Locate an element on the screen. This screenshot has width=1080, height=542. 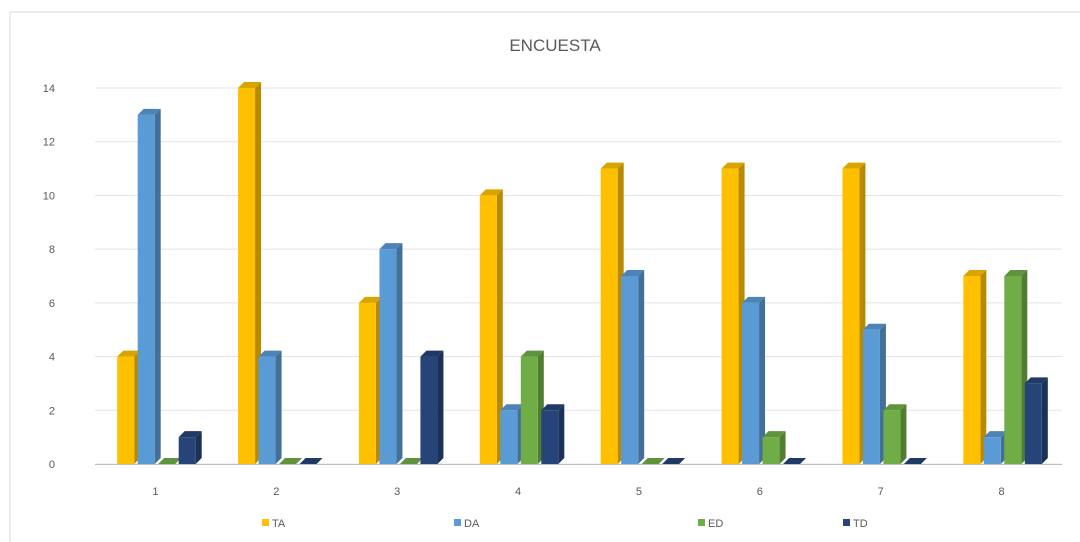
y-tick-label: 14 is located at coordinates (49, 89).